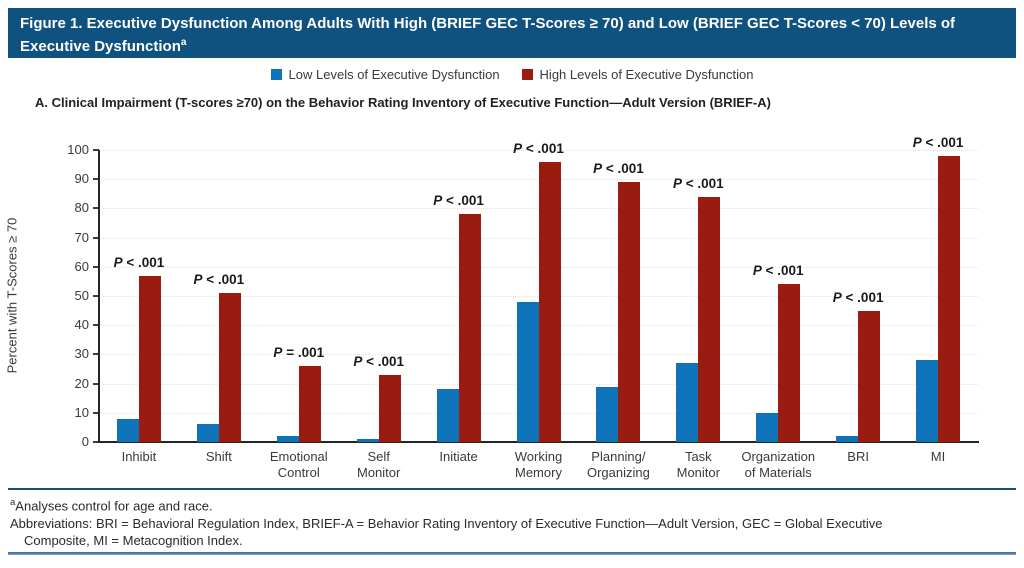 This screenshot has width=1024, height=568. Describe the element at coordinates (378, 464) in the screenshot. I see `x-category-label-self-monitor: Self Monitor` at that location.